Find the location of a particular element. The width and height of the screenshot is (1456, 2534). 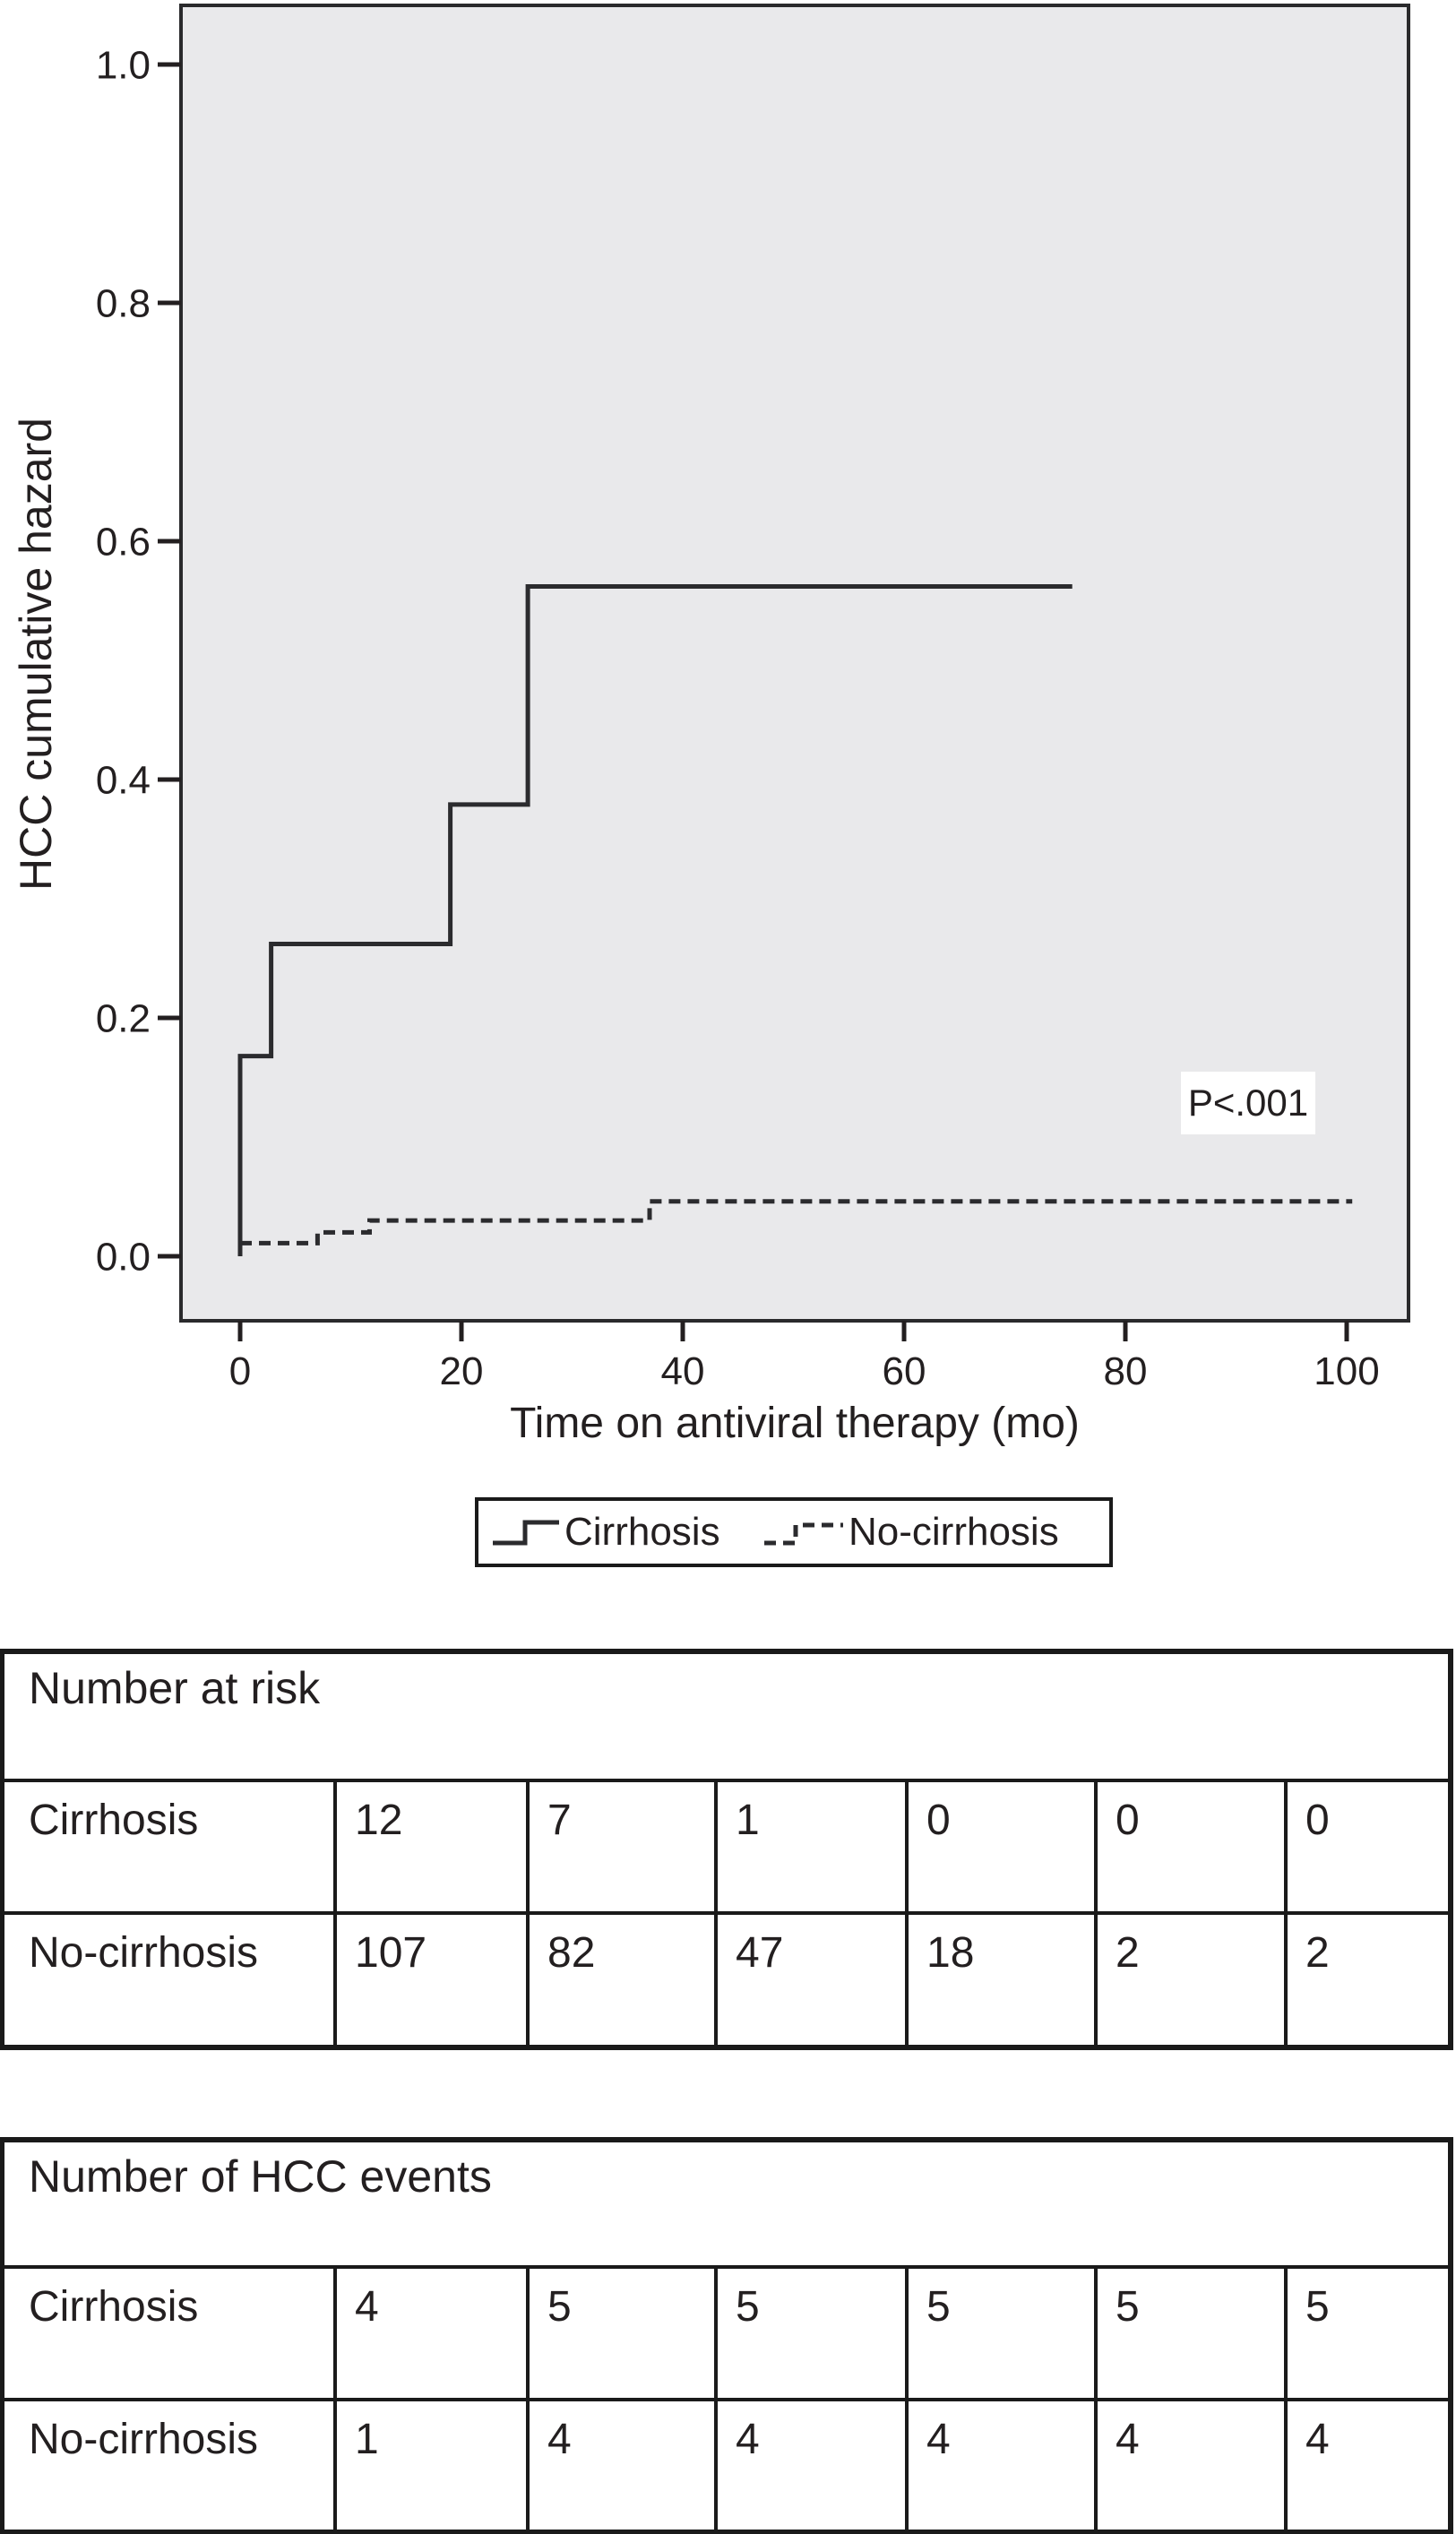

p-value-annotation: P<.001 is located at coordinates (1248, 1103).